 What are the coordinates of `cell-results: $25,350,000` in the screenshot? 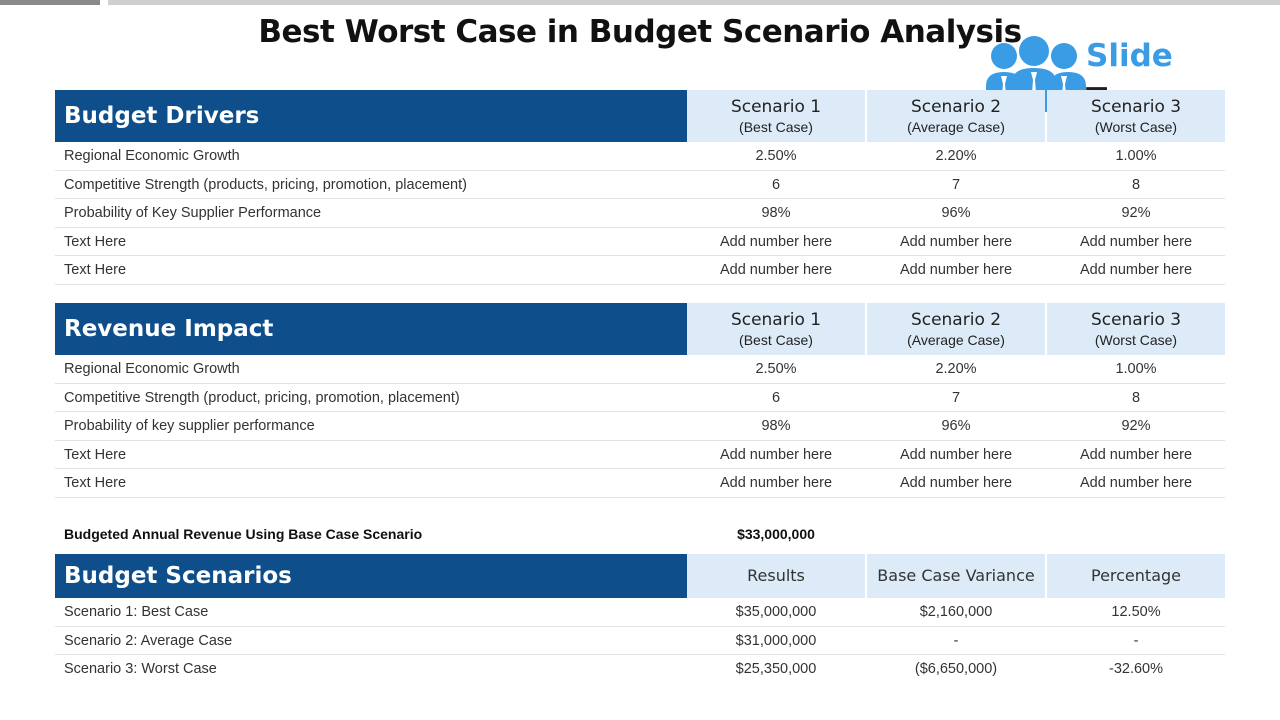 It's located at (776, 669).